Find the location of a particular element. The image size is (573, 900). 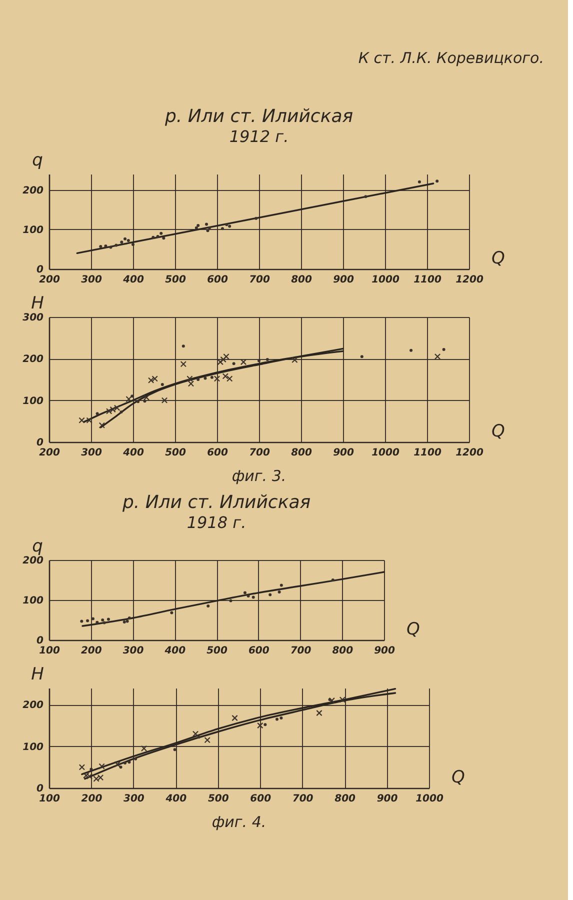

text: фиг. 3. is located at coordinates (259, 476).